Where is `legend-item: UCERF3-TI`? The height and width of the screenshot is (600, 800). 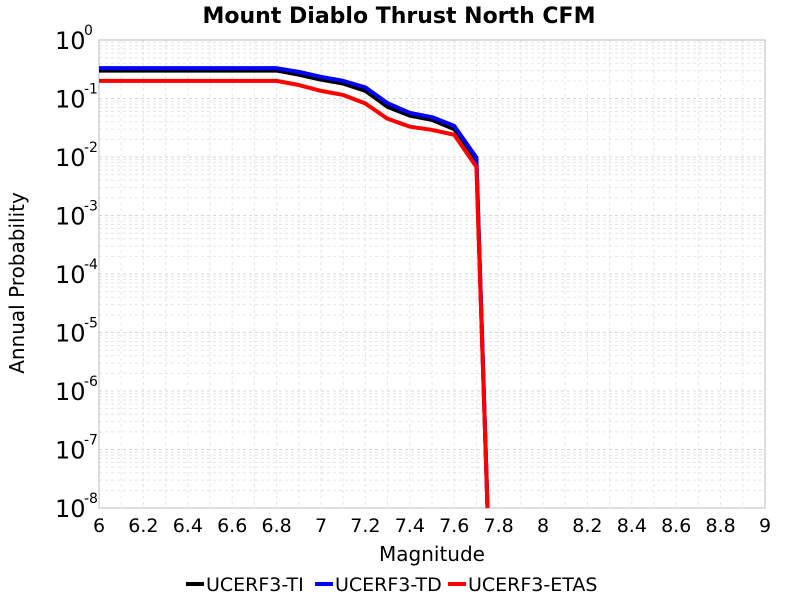
legend-item: UCERF3-TI is located at coordinates (245, 585).